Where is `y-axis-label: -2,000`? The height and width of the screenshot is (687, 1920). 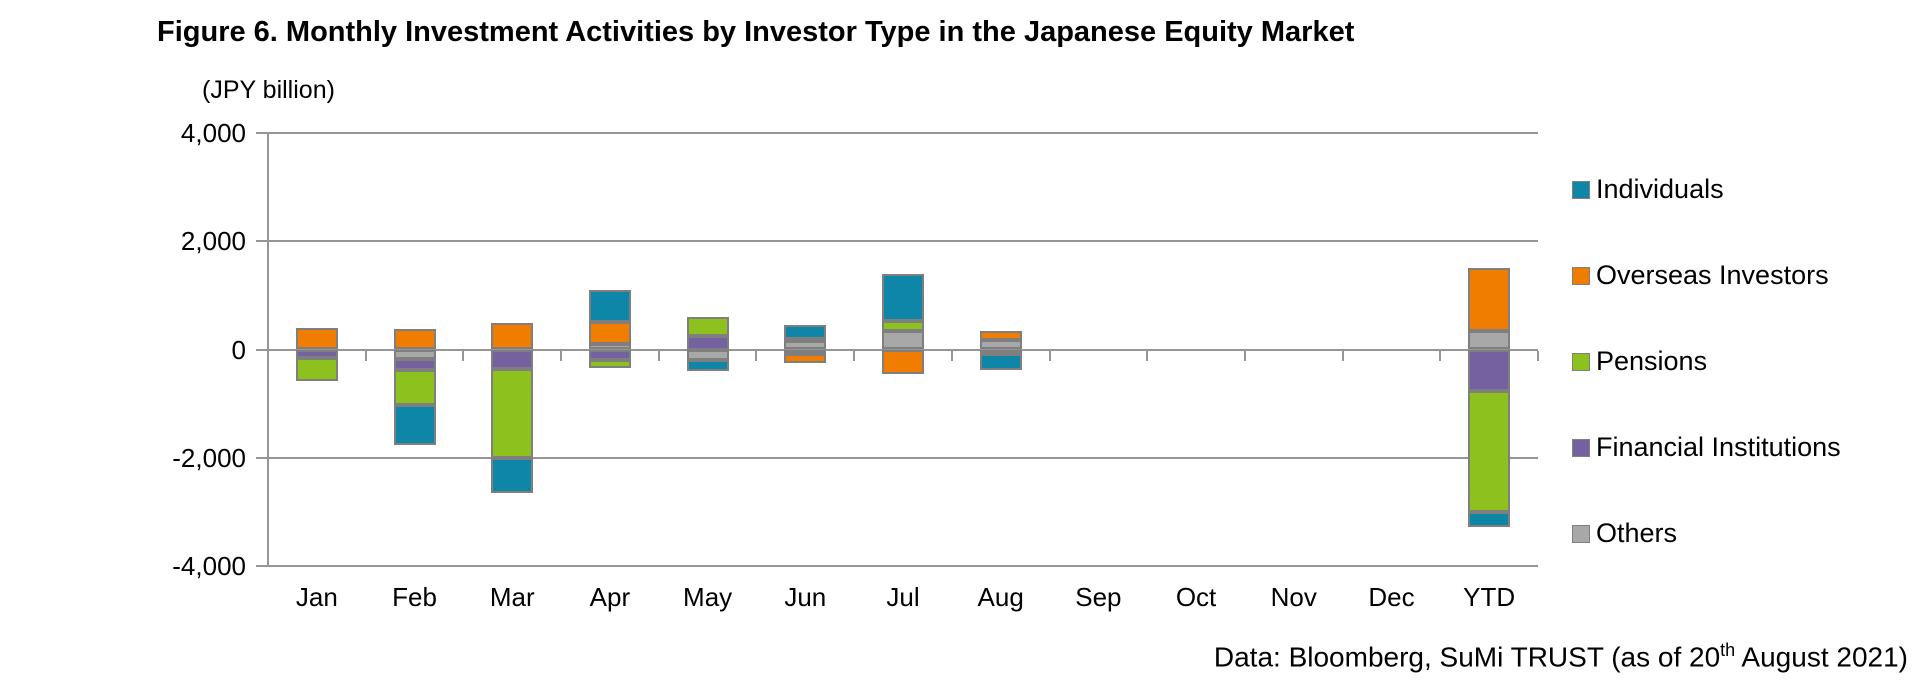
y-axis-label: -2,000 is located at coordinates (209, 457).